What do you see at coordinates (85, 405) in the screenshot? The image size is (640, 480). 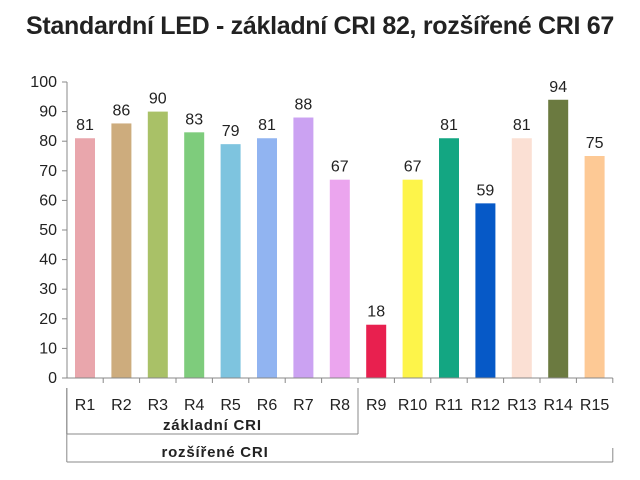 I see `x-tick-label-r1: R1` at bounding box center [85, 405].